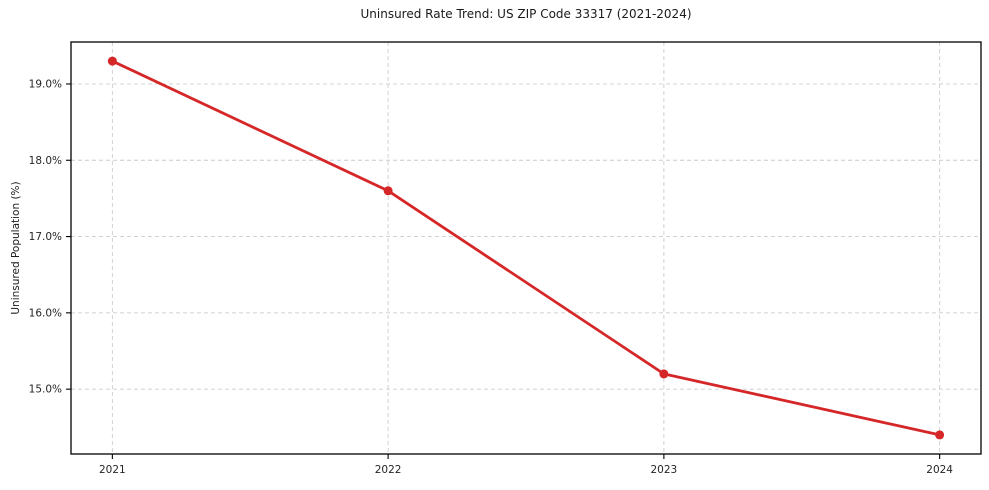  What do you see at coordinates (45, 390) in the screenshot?
I see `y-tick-label: 15.0%` at bounding box center [45, 390].